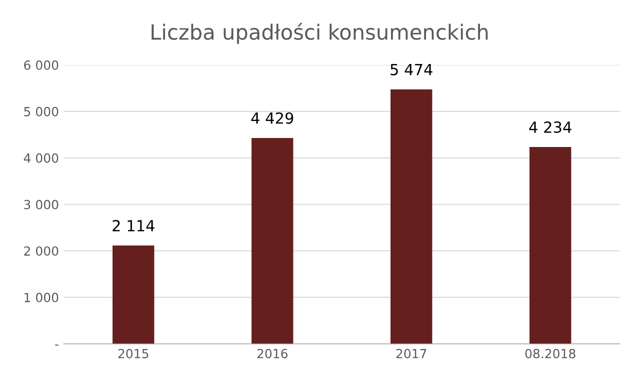 Image resolution: width=639 pixels, height=382 pixels. I want to click on data-label: 4 234, so click(550, 127).